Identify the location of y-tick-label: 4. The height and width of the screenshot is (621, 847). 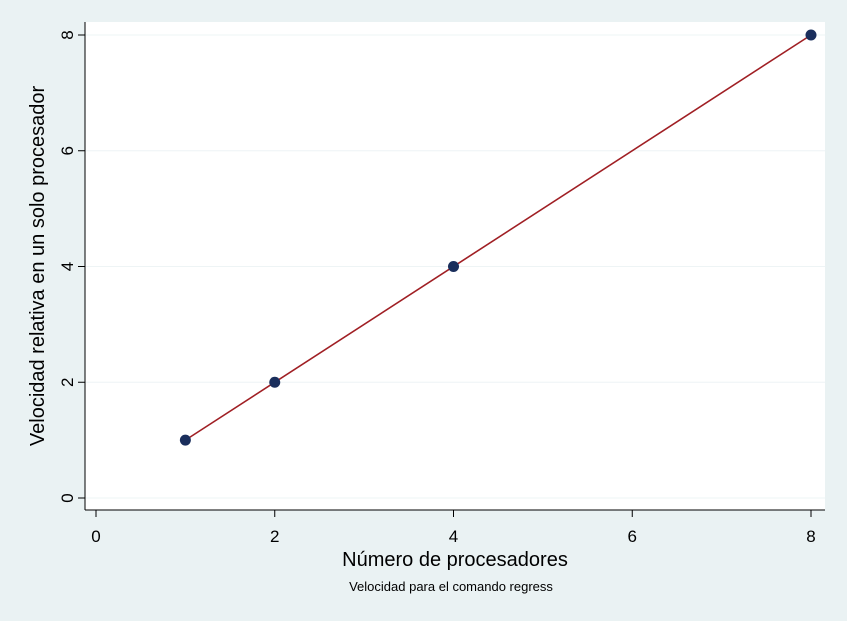
(67, 266).